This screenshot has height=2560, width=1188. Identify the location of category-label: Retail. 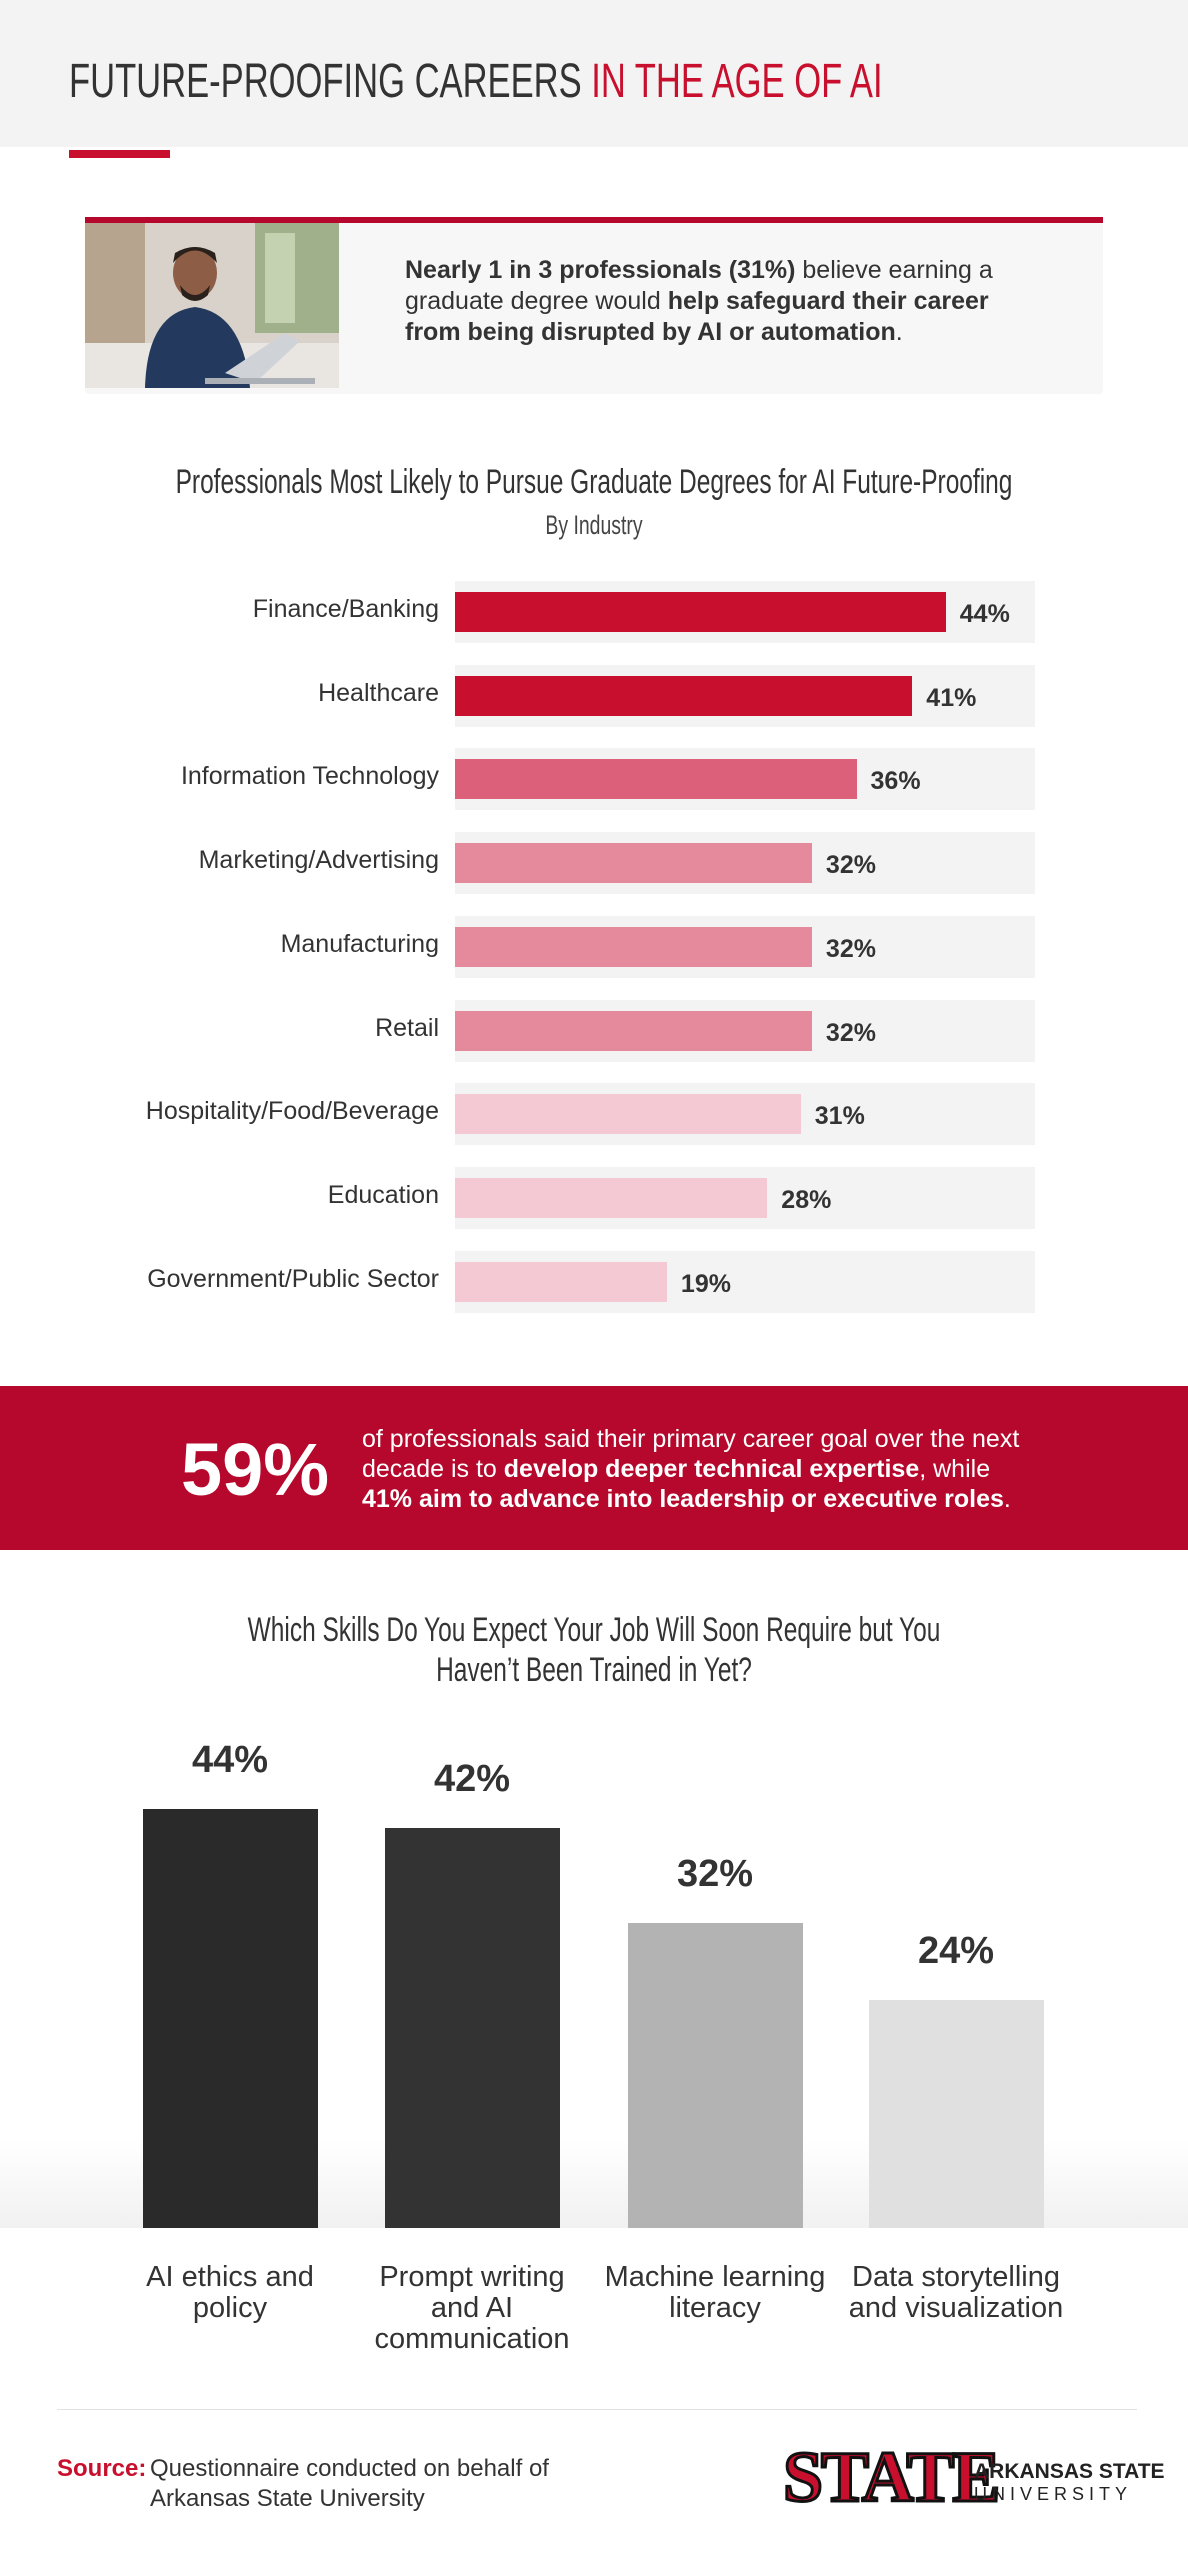
(407, 1027).